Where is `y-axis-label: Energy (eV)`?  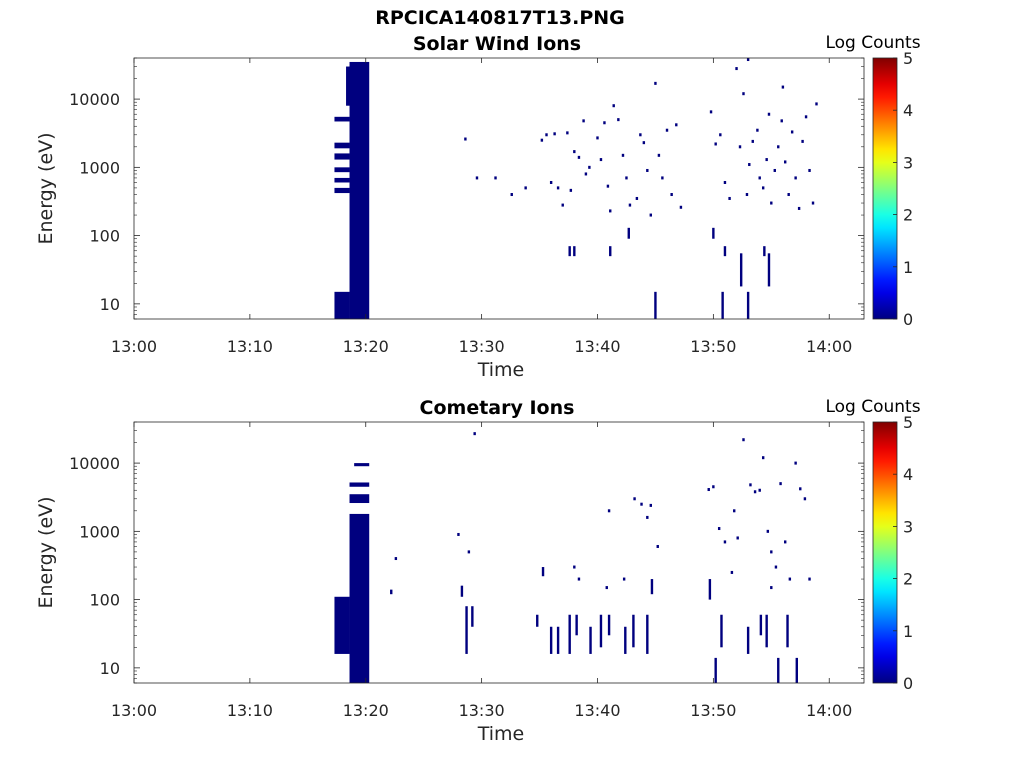 y-axis-label: Energy (eV) is located at coordinates (46, 552).